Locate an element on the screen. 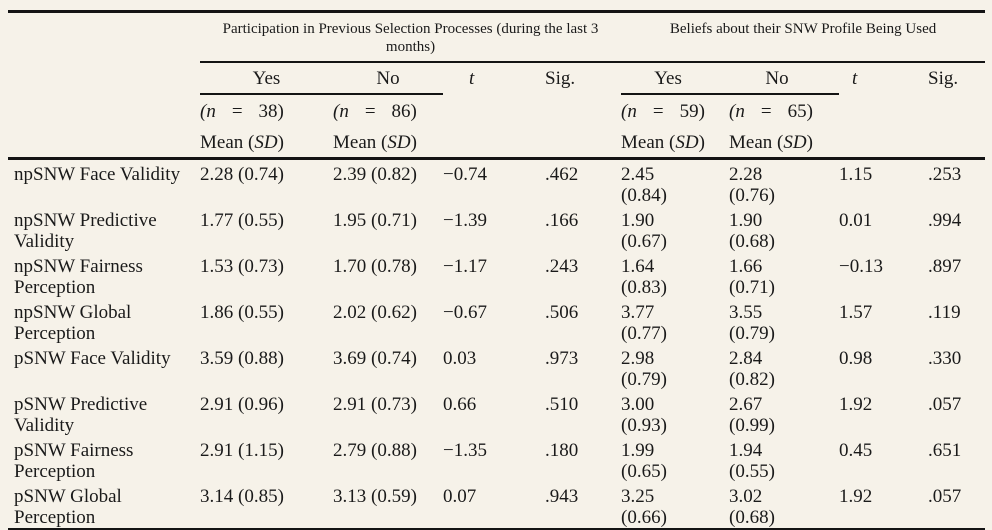 The height and width of the screenshot is (530, 992). cell-beliefs-sig: .897 is located at coordinates (945, 266).